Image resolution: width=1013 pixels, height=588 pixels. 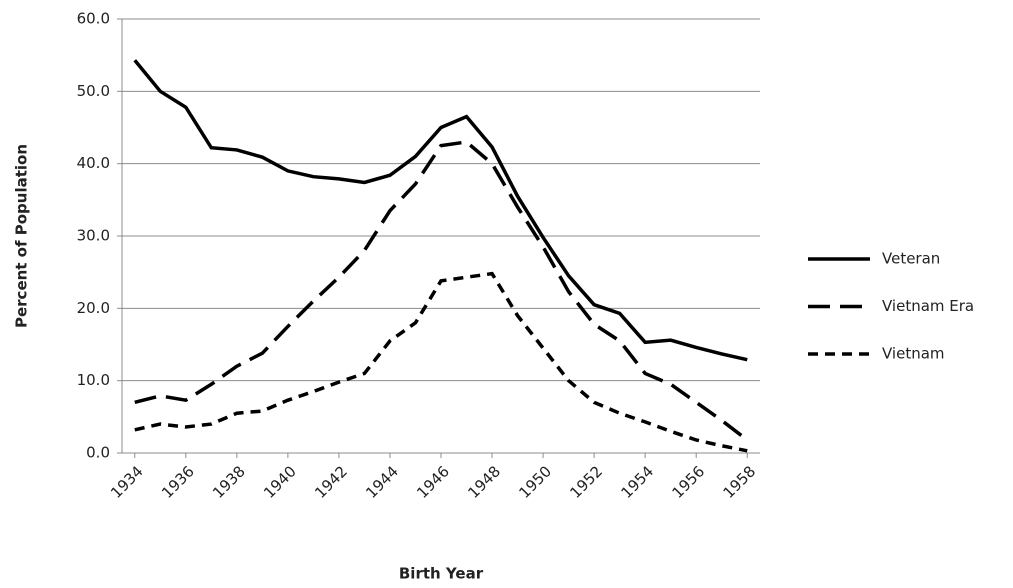 What do you see at coordinates (229, 482) in the screenshot?
I see `x-tick-label: 1938` at bounding box center [229, 482].